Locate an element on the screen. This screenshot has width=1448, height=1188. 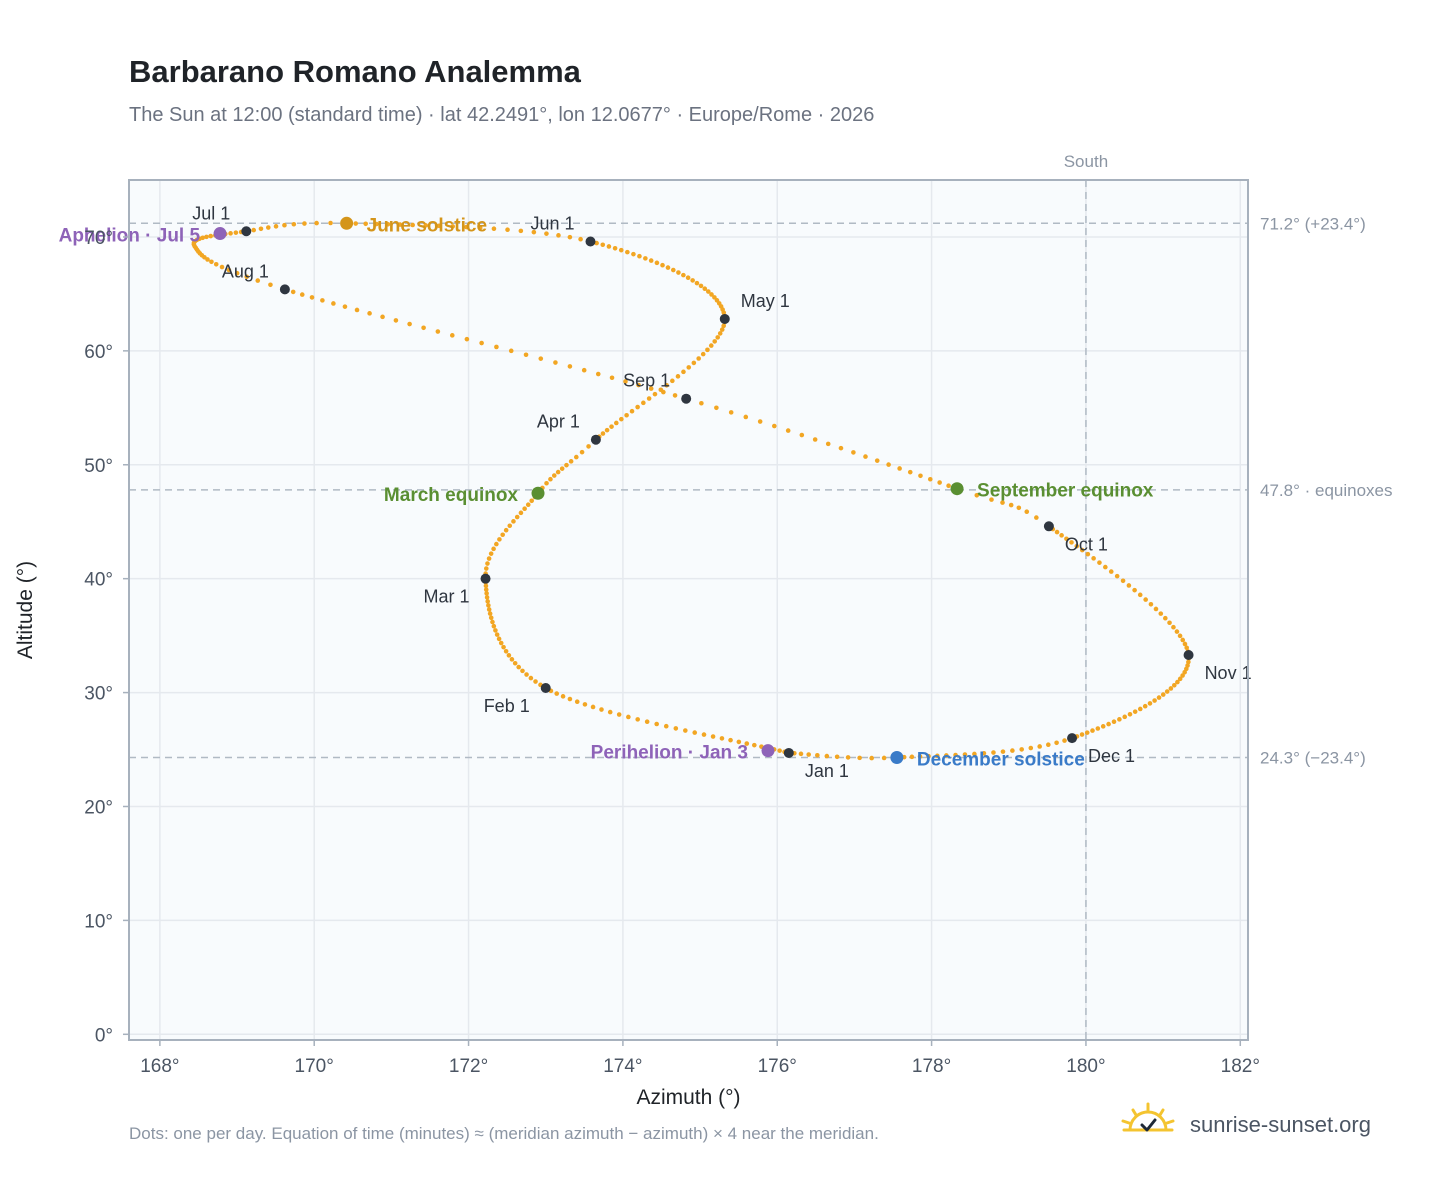
brand-logo: sunrise-sunset.org is located at coordinates (1260, 1124).